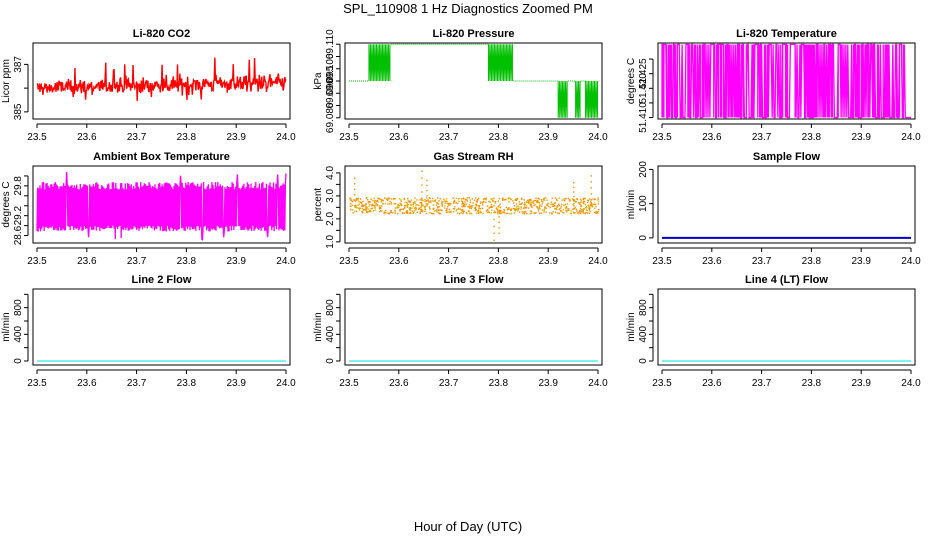 The height and width of the screenshot is (540, 936). I want to click on x-tick-label: 23.9, so click(861, 137).